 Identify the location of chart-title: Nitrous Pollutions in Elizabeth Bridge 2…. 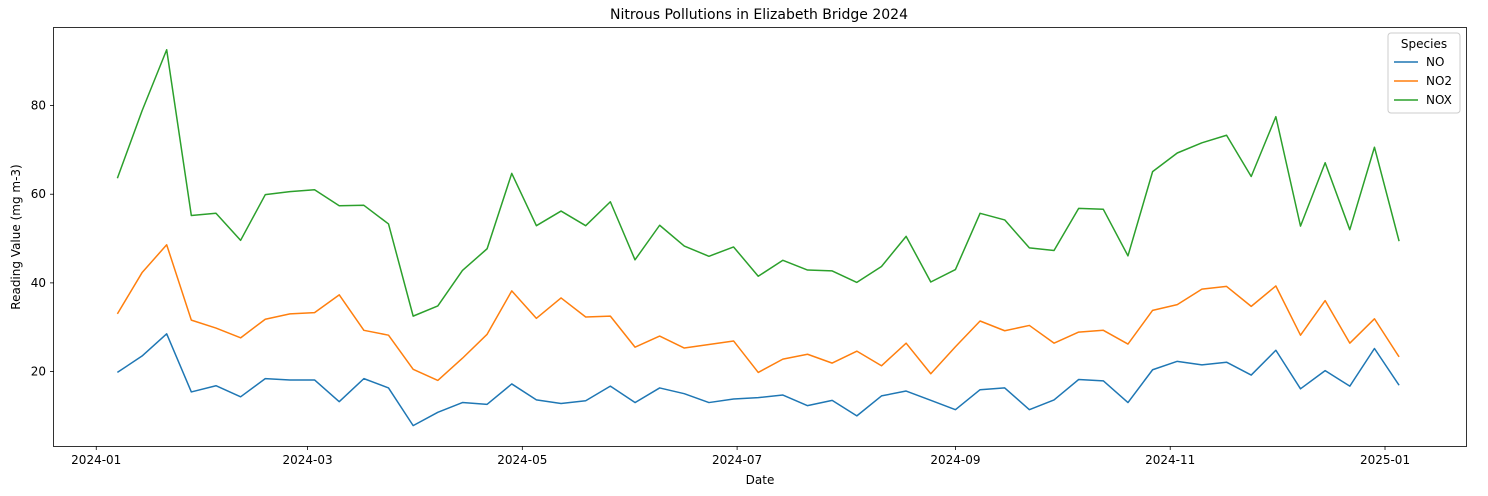
(759, 15).